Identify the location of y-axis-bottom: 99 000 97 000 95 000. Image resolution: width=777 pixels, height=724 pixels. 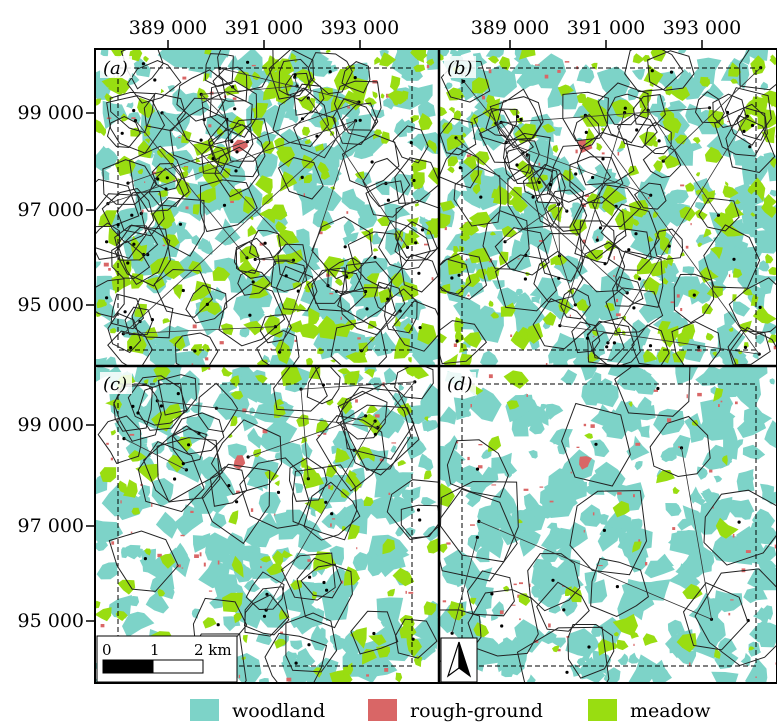
(57, 523).